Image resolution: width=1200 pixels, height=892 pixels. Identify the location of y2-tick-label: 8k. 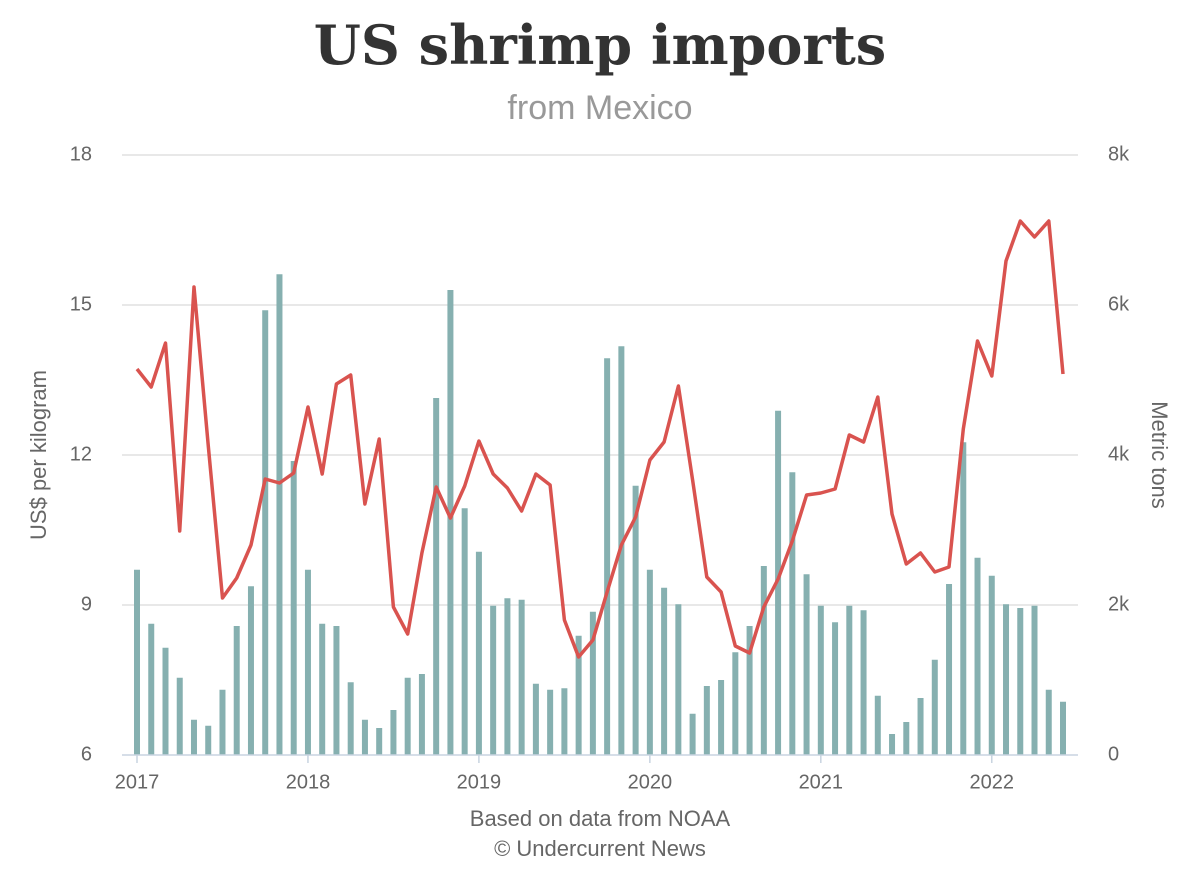
(1119, 154).